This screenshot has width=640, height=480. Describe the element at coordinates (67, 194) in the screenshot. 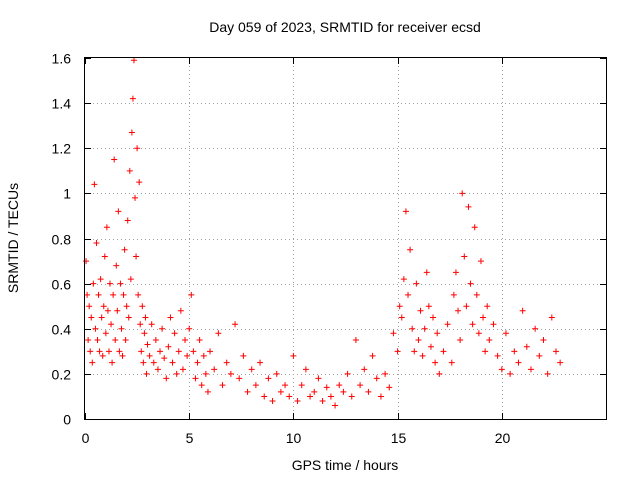

I see `y-tick-label: 1` at that location.